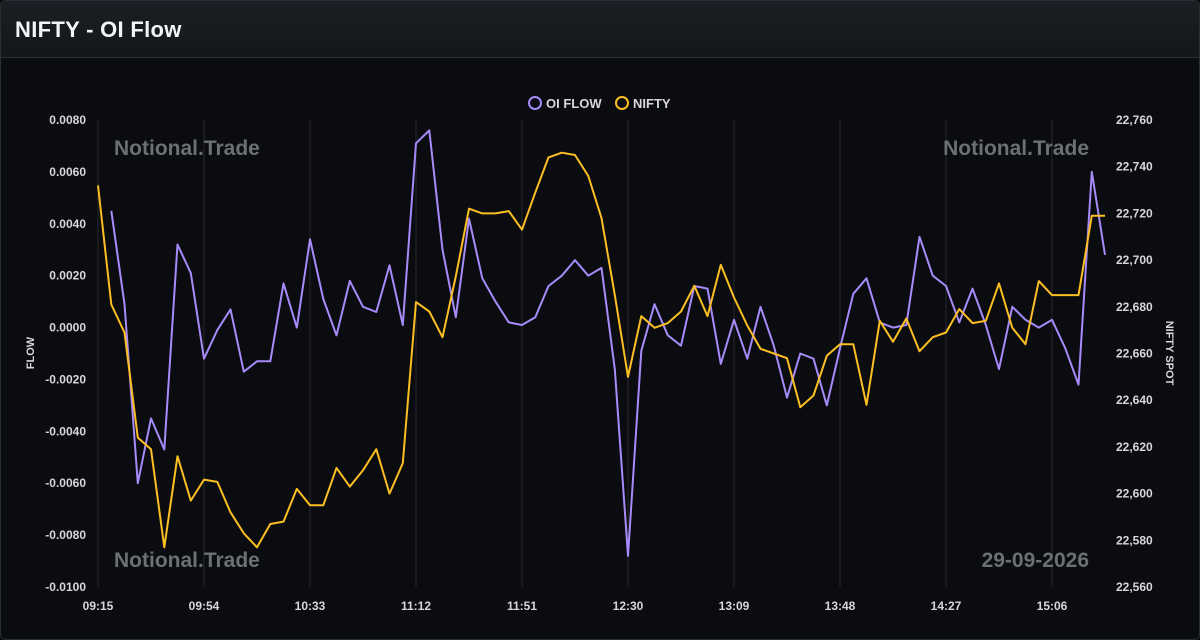 The image size is (1200, 640). I want to click on x-tick-label: 09:15, so click(98, 606).